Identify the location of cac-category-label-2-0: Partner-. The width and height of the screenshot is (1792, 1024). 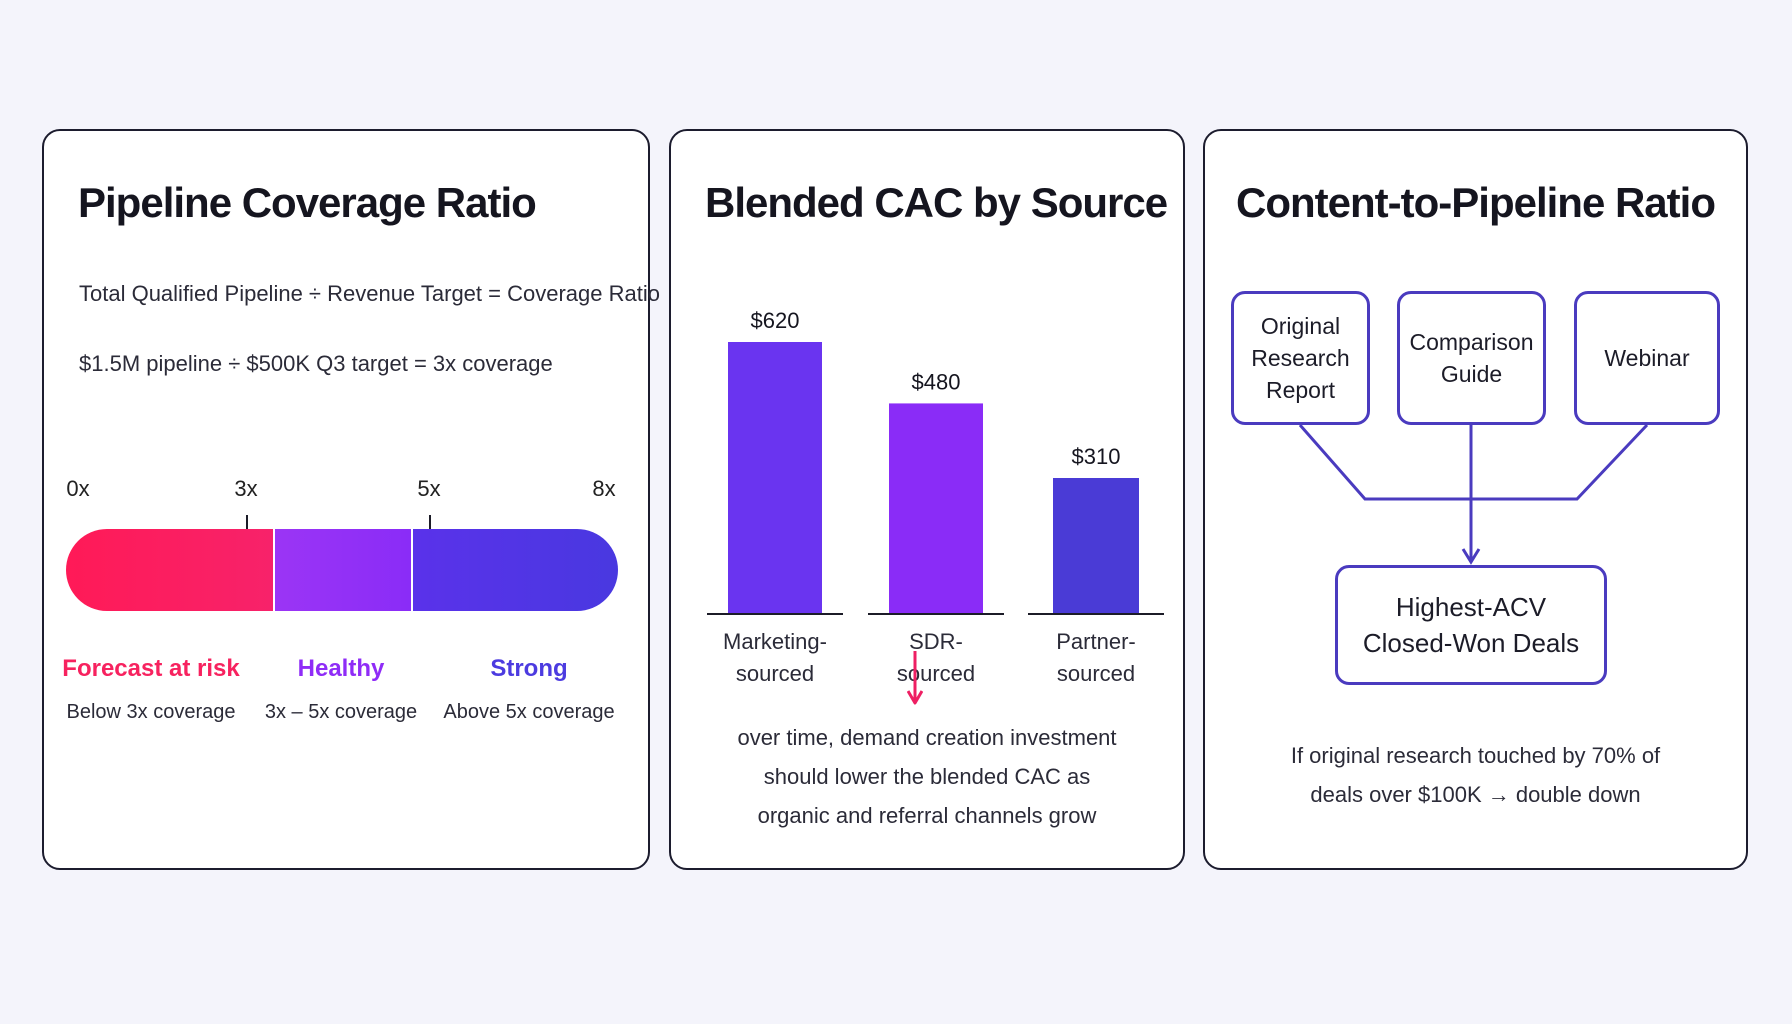
(1095, 641).